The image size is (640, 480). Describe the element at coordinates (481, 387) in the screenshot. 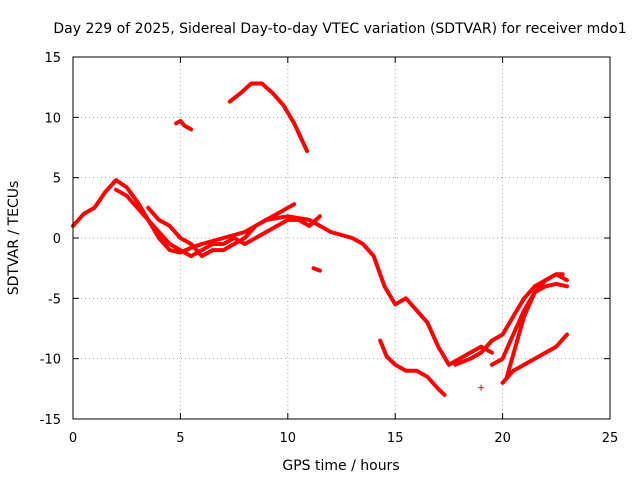

I see `data-point-outlier` at that location.